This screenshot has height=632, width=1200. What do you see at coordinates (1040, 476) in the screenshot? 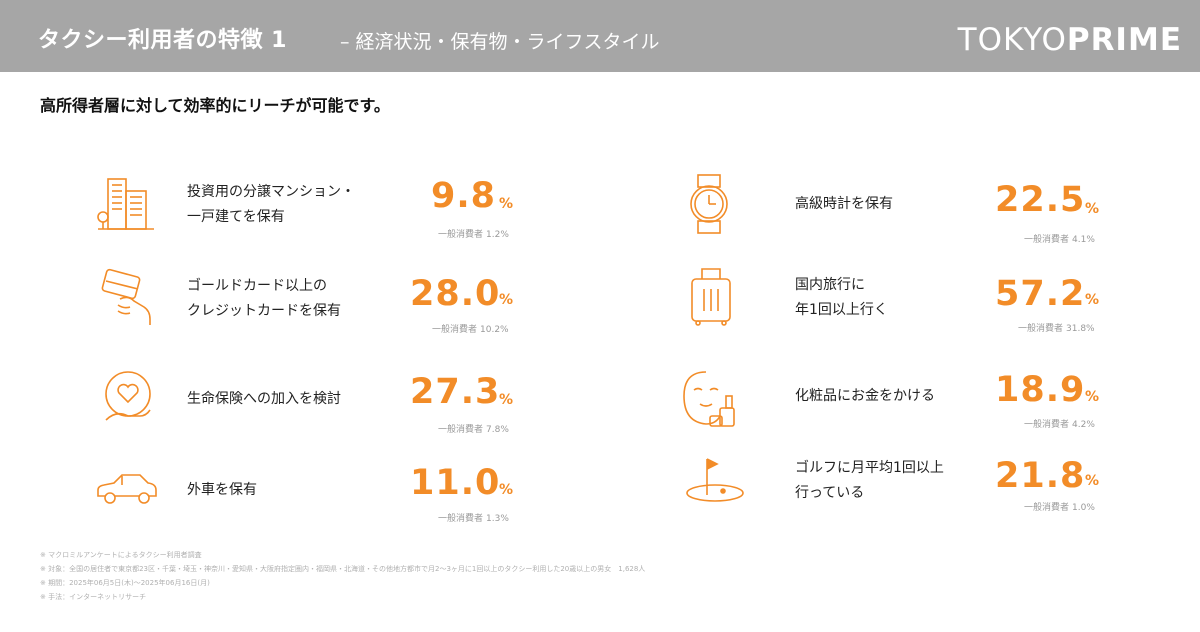
I see `item-value: 21.8` at bounding box center [1040, 476].